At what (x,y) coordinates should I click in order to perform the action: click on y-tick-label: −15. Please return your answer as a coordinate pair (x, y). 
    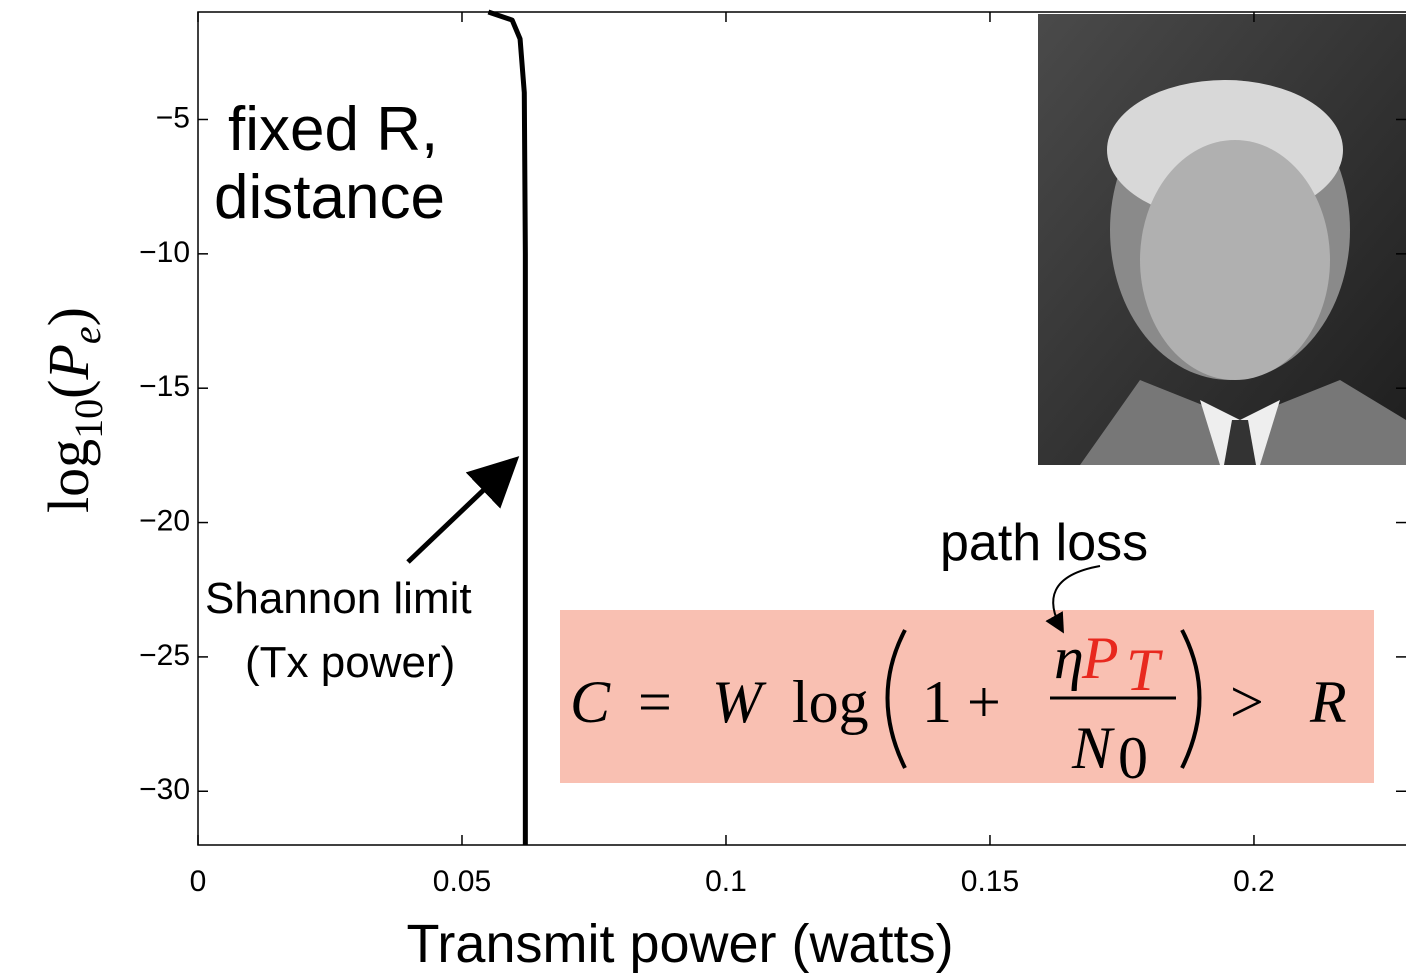
    Looking at the image, I should click on (164, 386).